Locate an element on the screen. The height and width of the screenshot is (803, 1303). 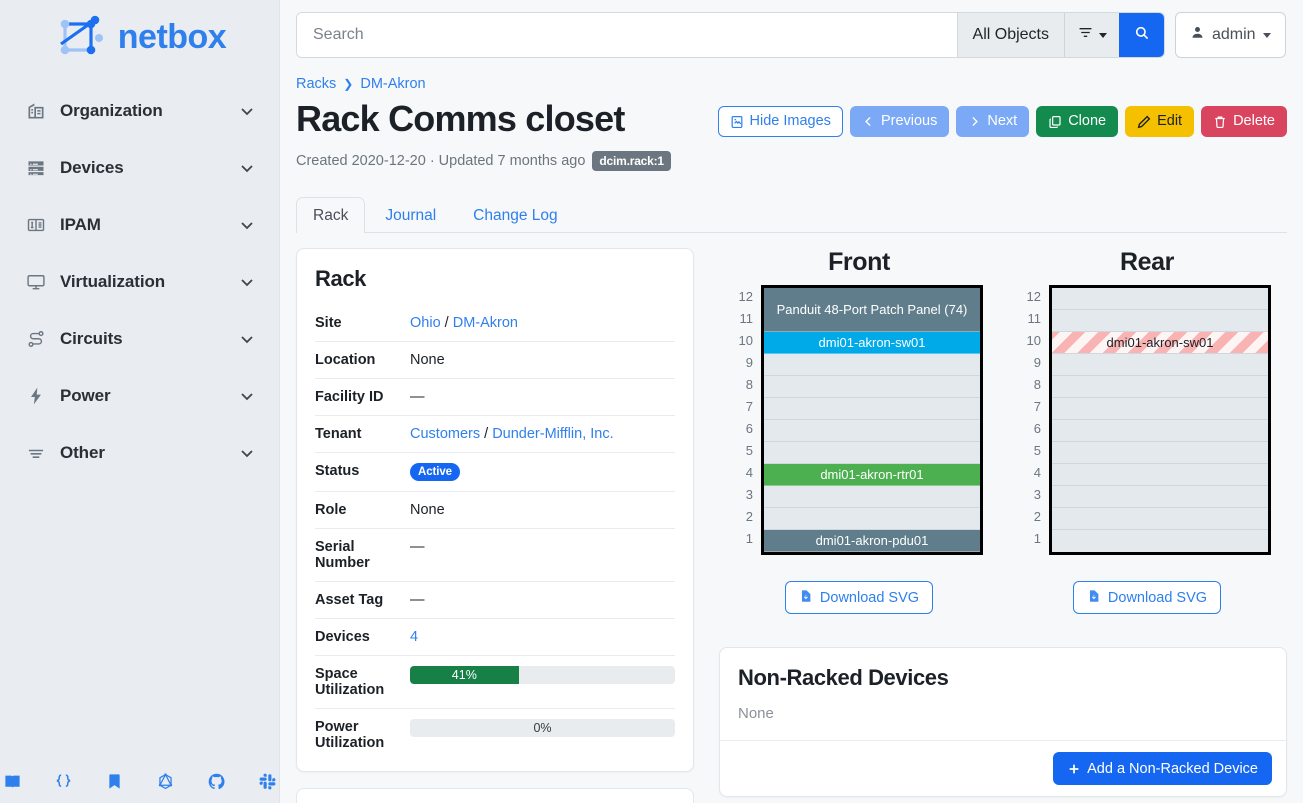
tab-rack: Rack is located at coordinates (331, 215).